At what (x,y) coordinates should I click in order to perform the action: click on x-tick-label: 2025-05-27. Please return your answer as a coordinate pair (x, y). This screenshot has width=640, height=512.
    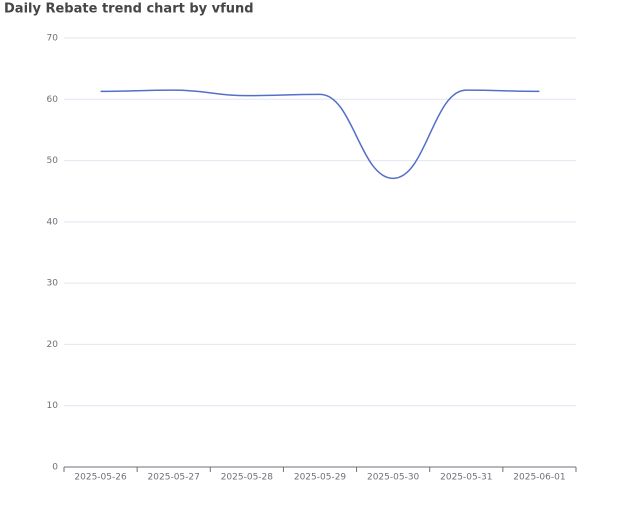
    Looking at the image, I should click on (174, 478).